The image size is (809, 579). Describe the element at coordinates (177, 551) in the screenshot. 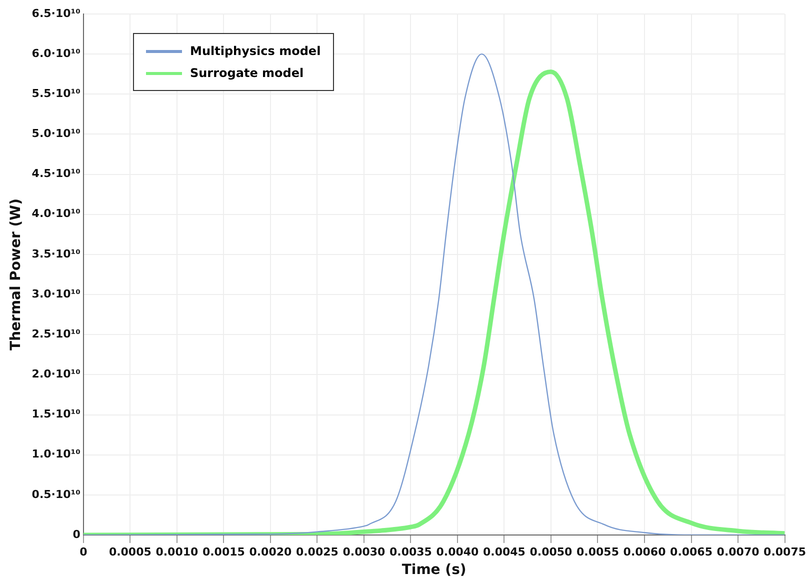

I see `x-tick-label: 0.0010` at that location.